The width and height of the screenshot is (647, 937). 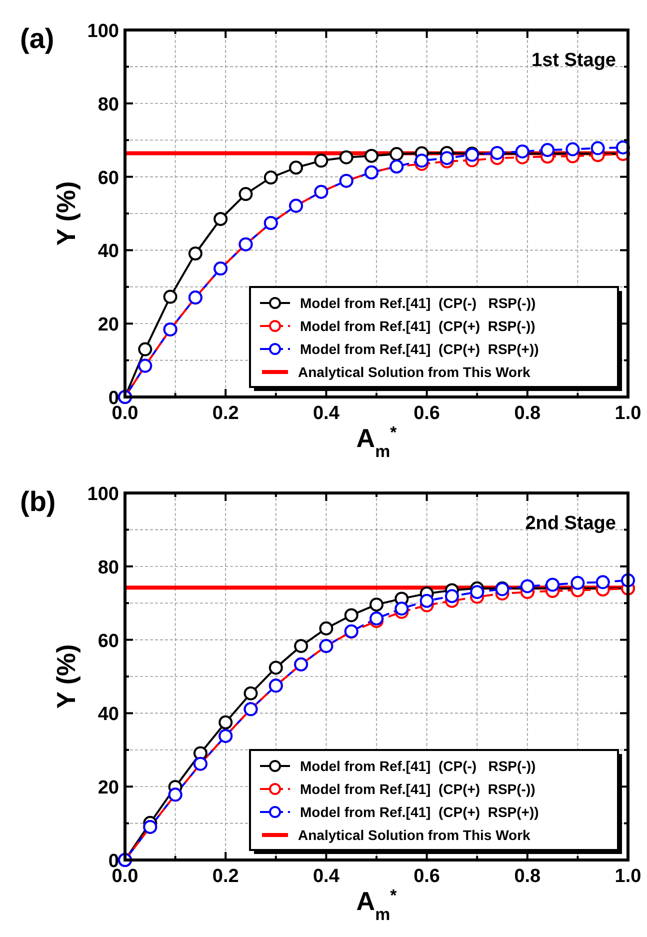 I want to click on chart-title: (a), so click(x=37, y=38).